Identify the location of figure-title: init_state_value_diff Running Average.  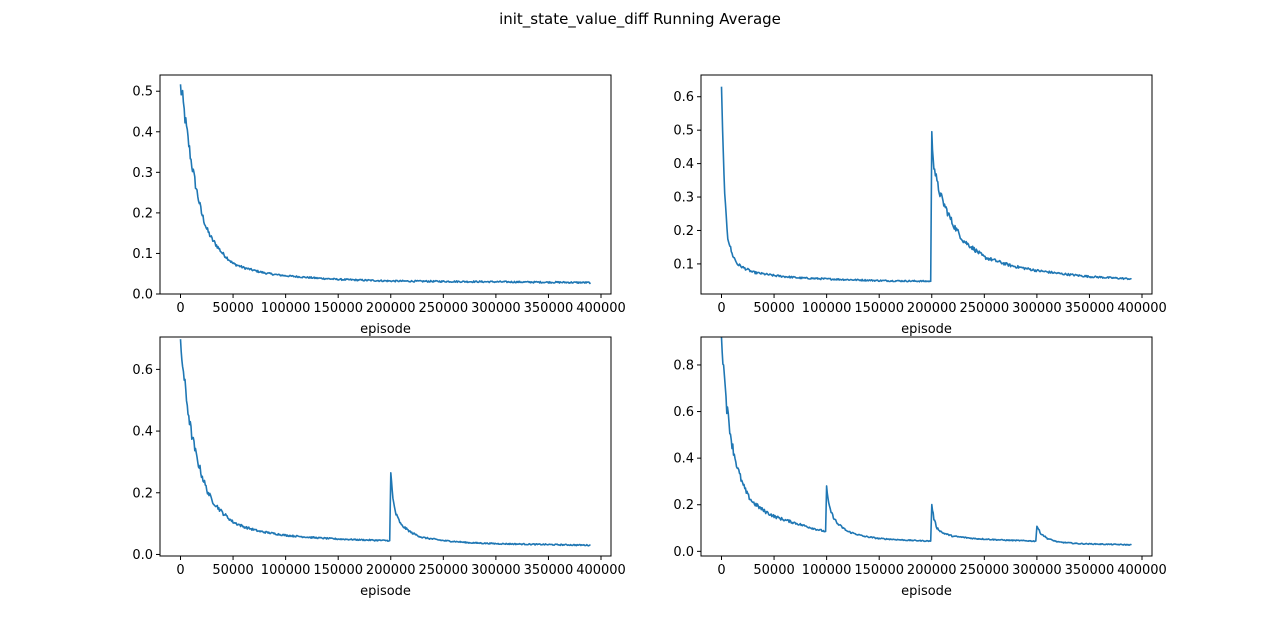
(640, 19).